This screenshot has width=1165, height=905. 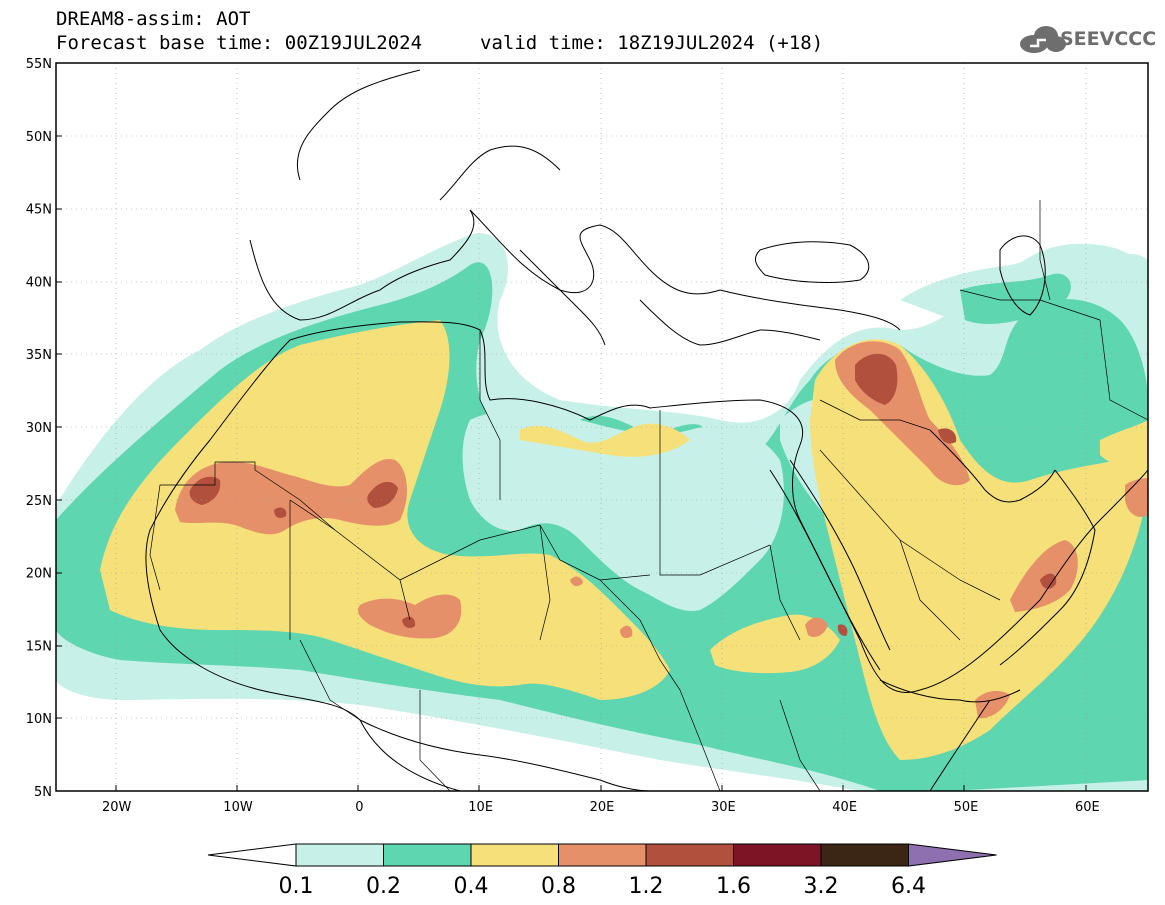 What do you see at coordinates (480, 807) in the screenshot?
I see `lon-label: 10E` at bounding box center [480, 807].